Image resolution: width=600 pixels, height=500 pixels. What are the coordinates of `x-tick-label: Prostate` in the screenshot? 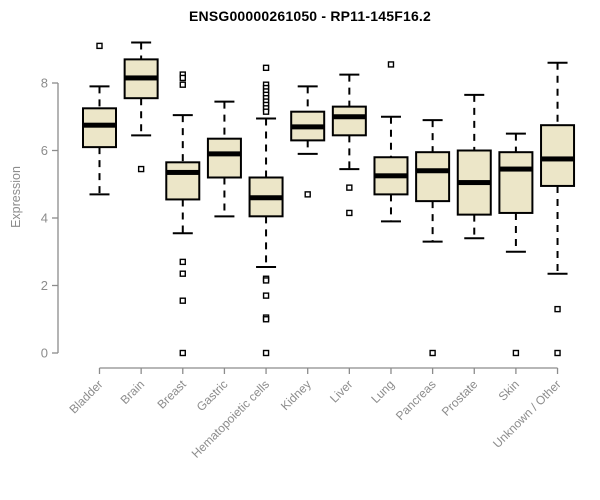 It's located at (460, 398).